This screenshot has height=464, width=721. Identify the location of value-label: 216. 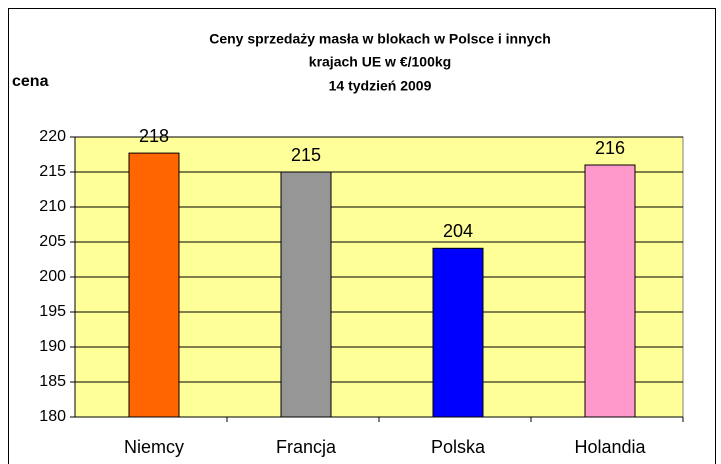
(610, 148).